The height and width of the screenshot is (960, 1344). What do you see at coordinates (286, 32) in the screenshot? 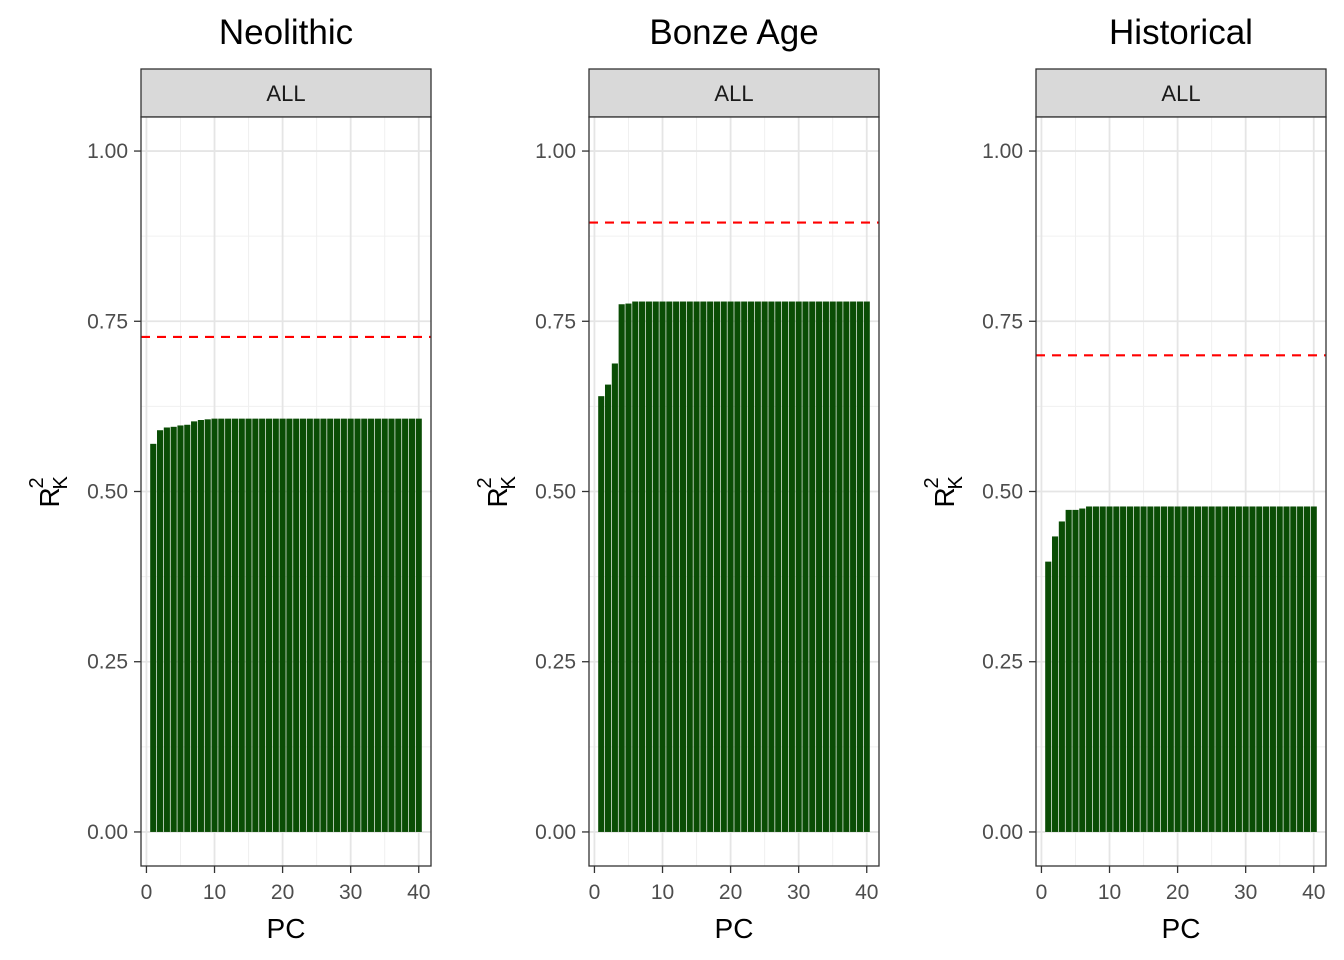
I see `panel-title: Neolithic` at bounding box center [286, 32].